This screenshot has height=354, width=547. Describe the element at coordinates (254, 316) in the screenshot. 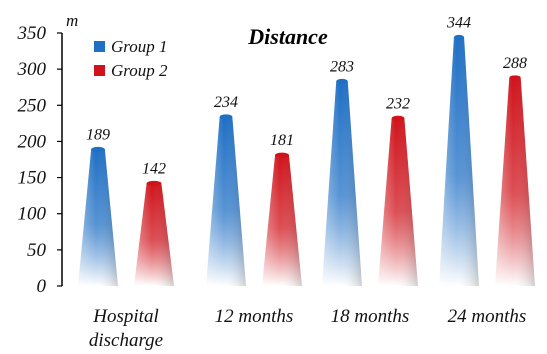

I see `category-label: 12 months` at that location.